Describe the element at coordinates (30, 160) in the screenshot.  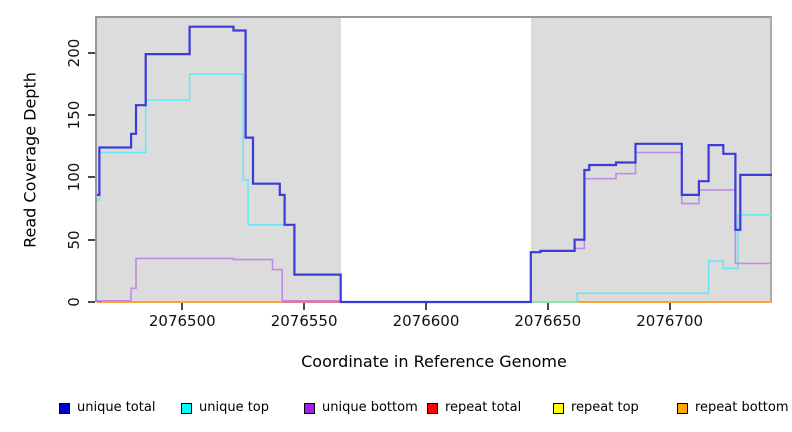
I see `y-axis-title: Read Coverage Depth` at that location.